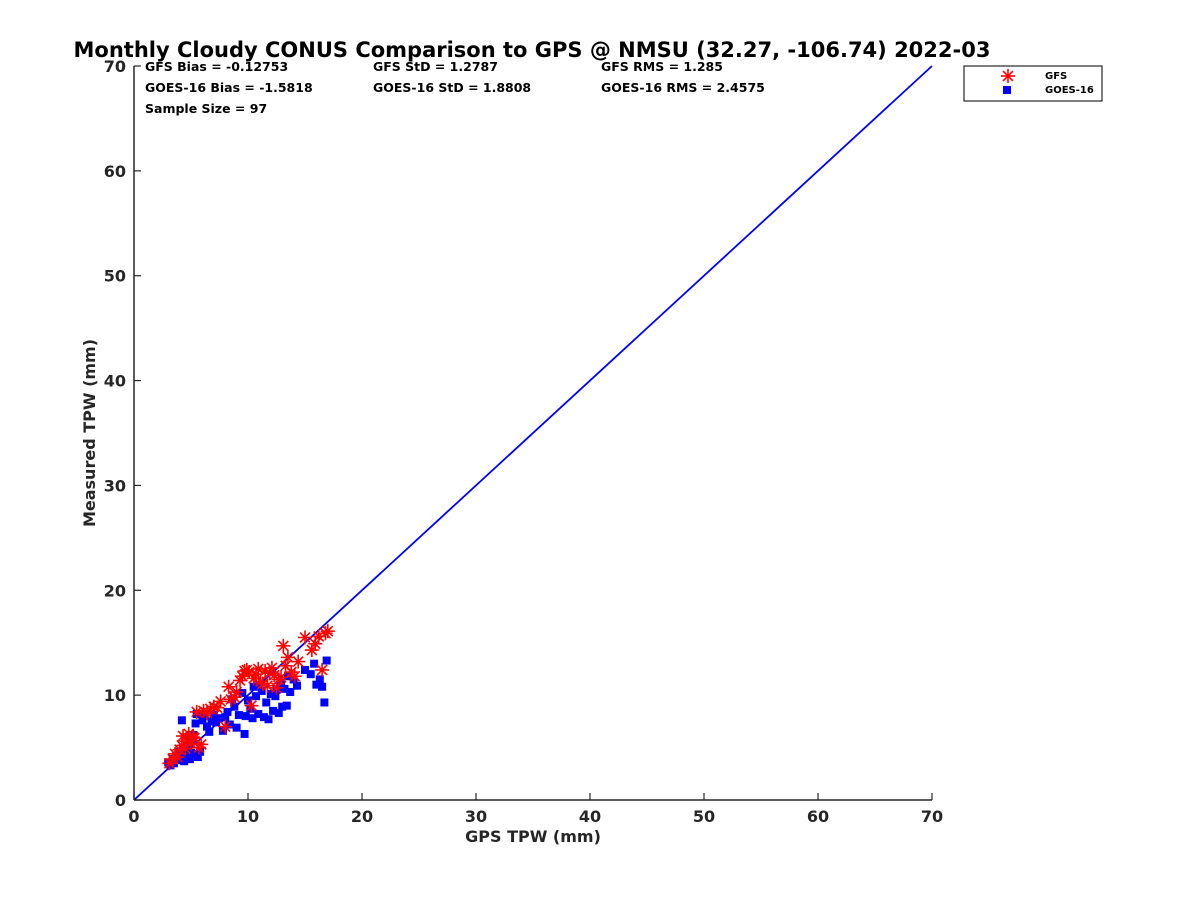 This screenshot has height=900, width=1200. I want to click on x-tick-label: 60, so click(818, 816).